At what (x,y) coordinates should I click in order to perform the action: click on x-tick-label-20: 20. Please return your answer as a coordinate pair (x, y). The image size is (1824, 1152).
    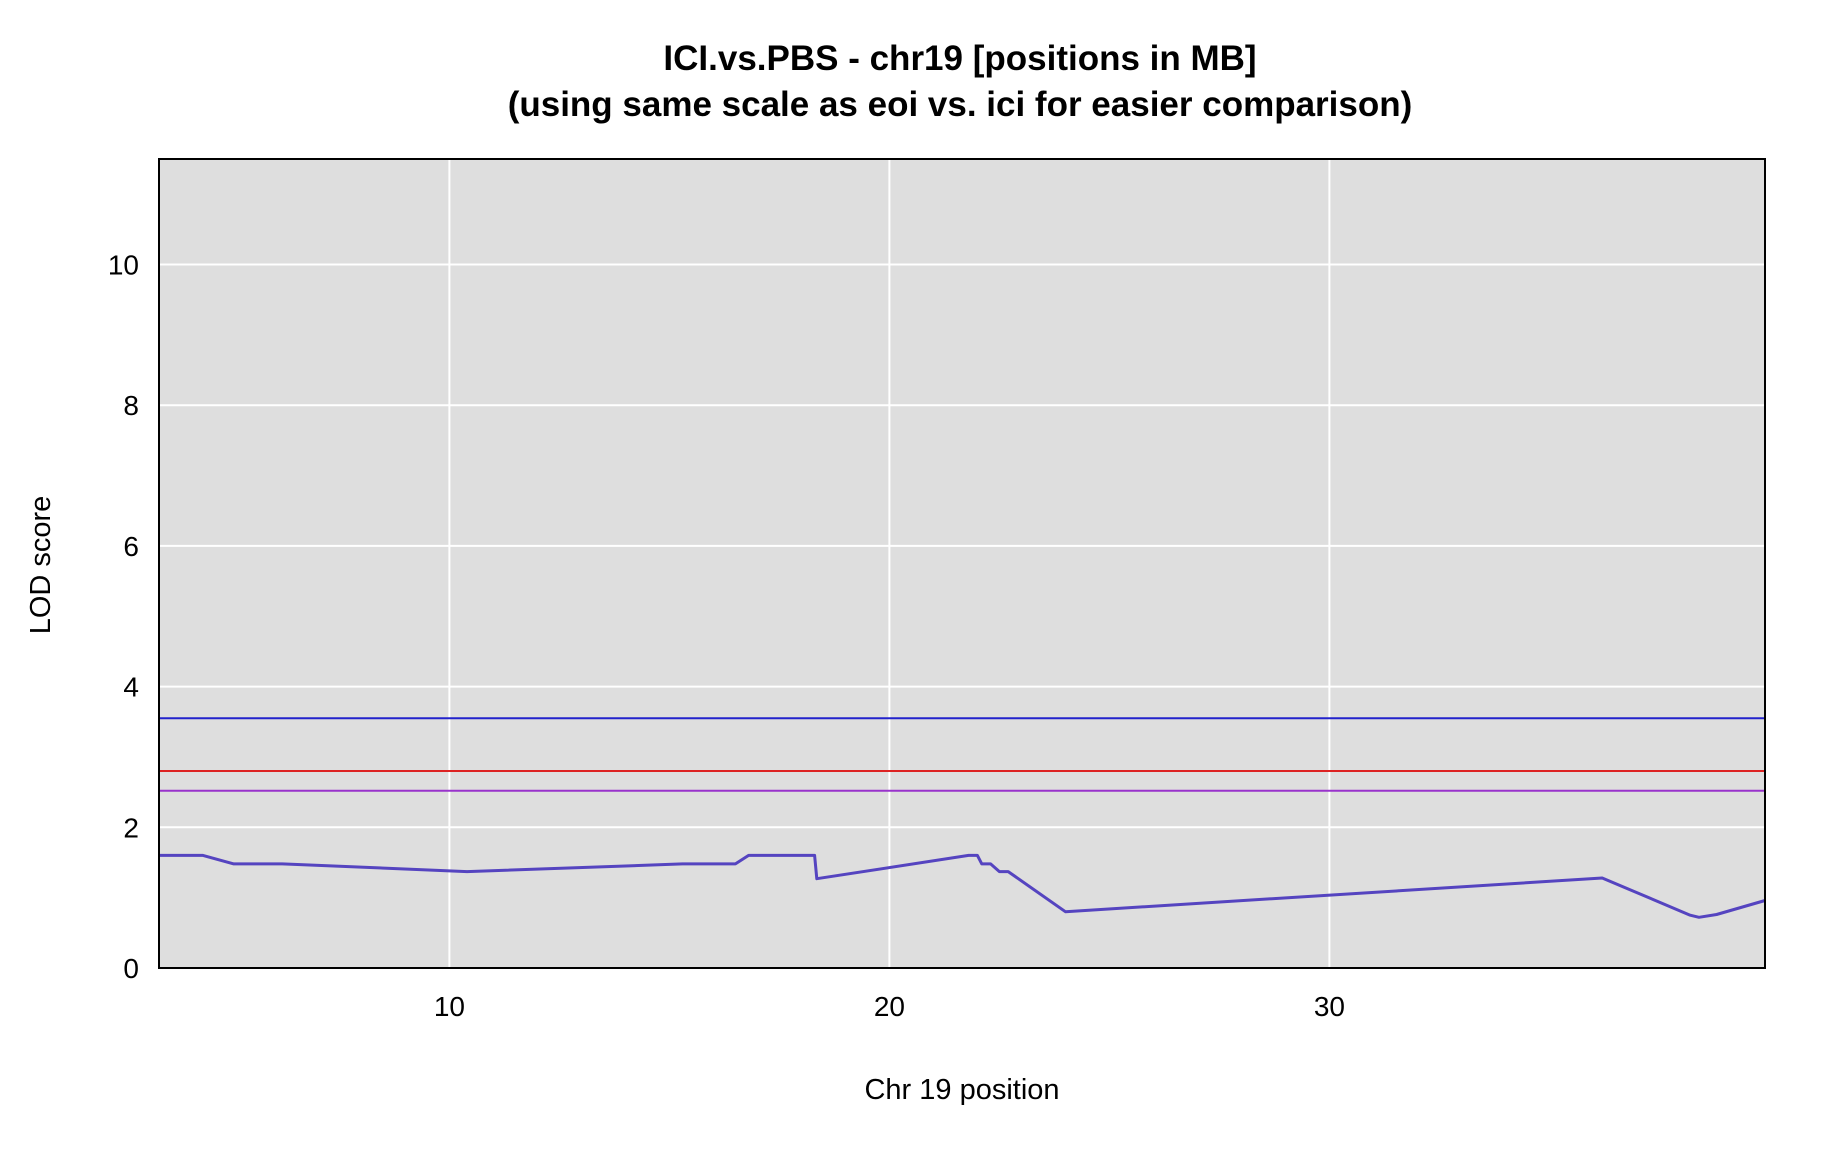
    Looking at the image, I should click on (889, 1006).